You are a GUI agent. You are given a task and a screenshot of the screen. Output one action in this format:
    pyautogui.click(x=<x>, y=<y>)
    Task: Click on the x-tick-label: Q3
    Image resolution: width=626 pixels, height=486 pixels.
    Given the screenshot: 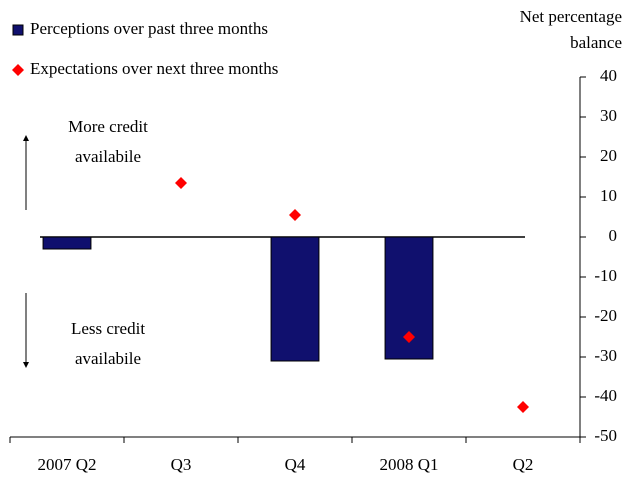 What is the action you would take?
    pyautogui.click(x=181, y=464)
    